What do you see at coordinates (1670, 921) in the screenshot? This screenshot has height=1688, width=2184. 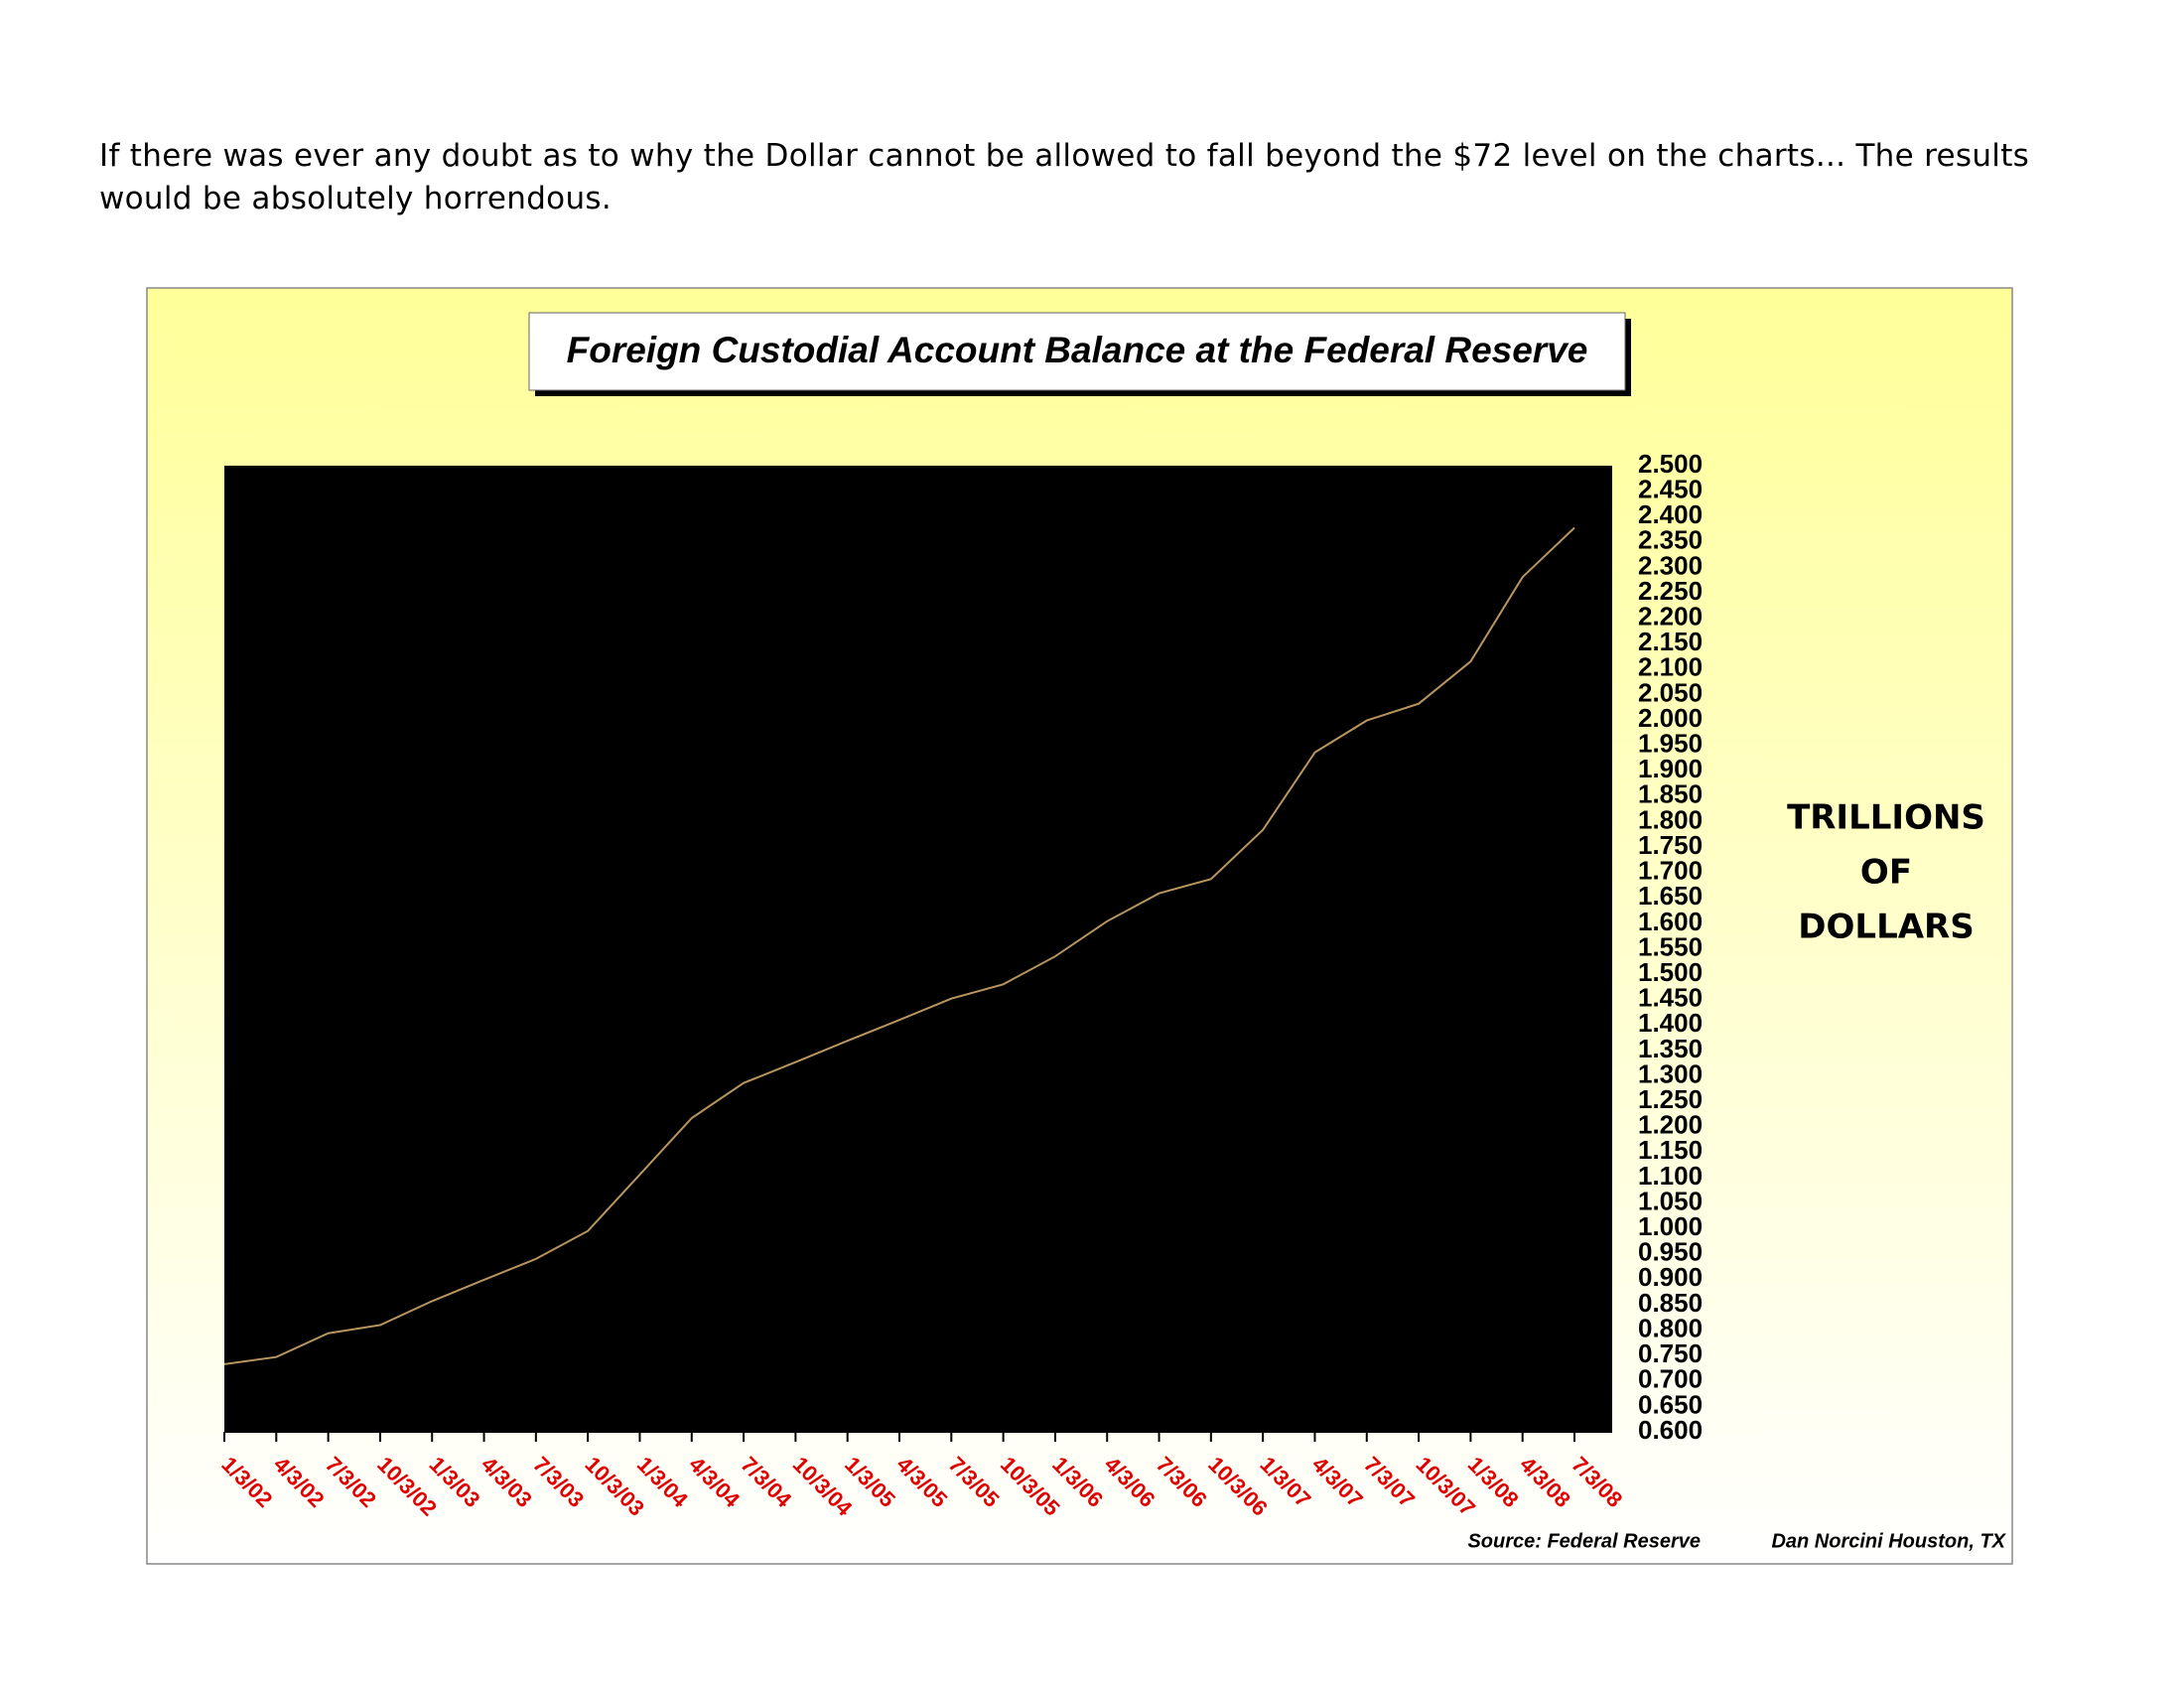 I see `y-tick-label: 1.600` at bounding box center [1670, 921].